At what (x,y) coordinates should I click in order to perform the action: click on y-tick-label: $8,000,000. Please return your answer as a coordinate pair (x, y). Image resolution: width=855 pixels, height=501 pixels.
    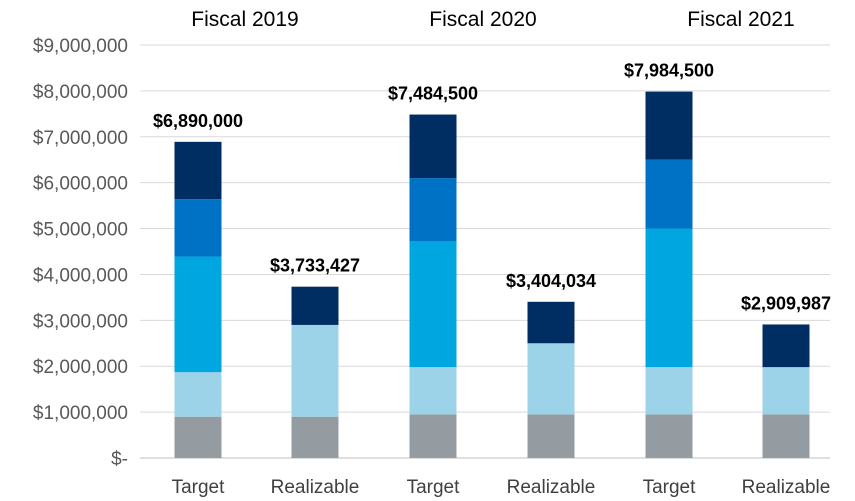
    Looking at the image, I should click on (80, 92).